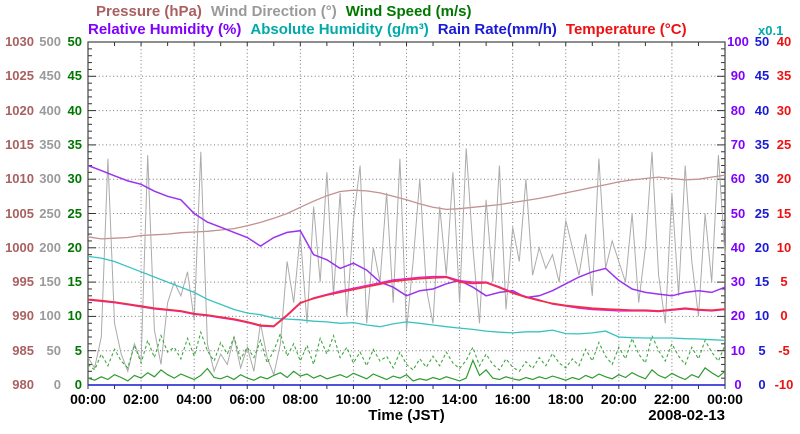 This screenshot has width=800, height=434. I want to click on y-tick-label-wind-direction: 250, so click(50, 213).